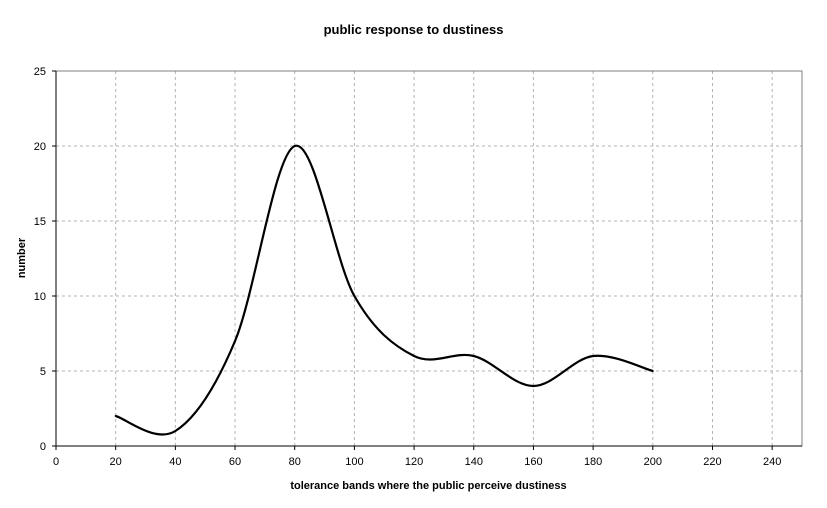 This screenshot has height=508, width=827. I want to click on x-tick-label: 180, so click(593, 462).